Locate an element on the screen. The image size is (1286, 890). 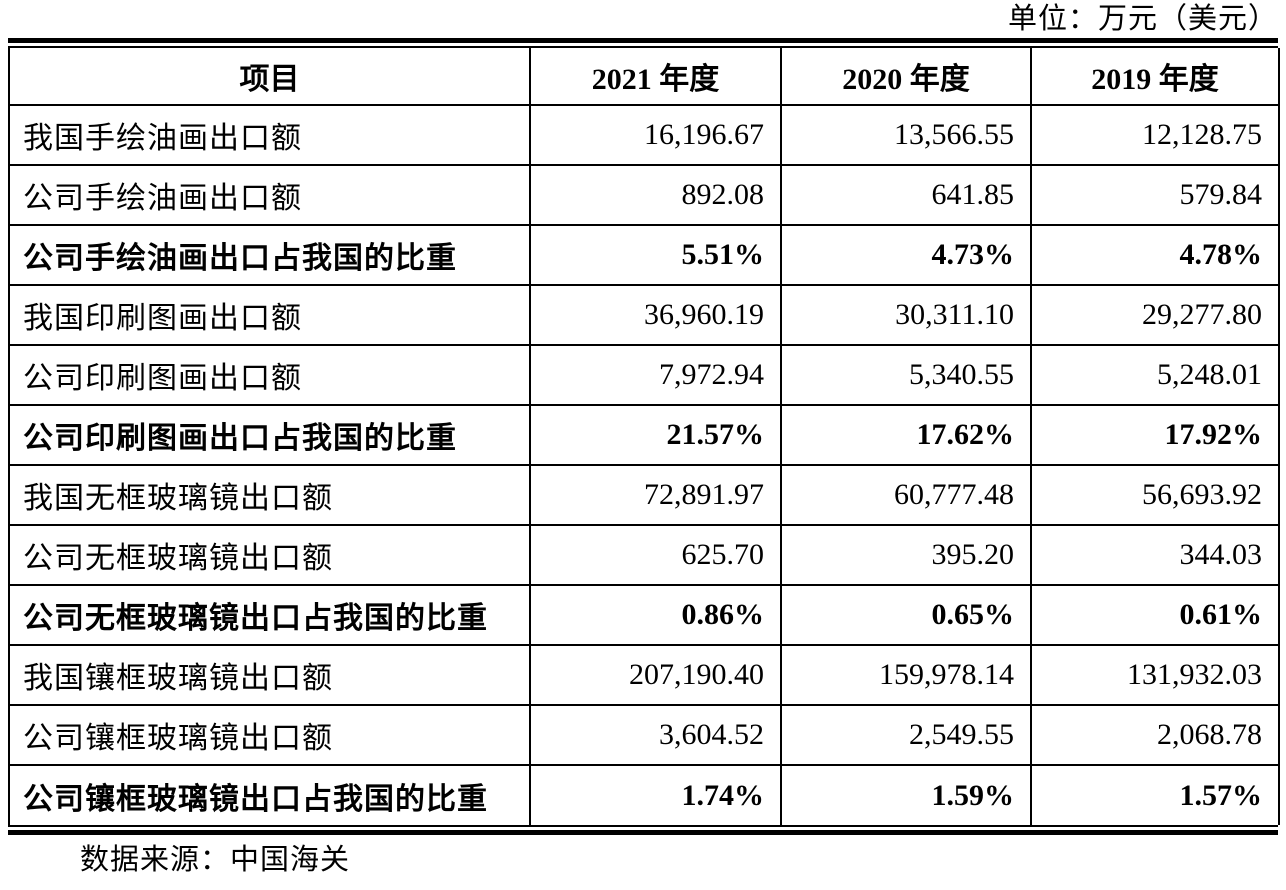
row-value-2019: 2,068.78 is located at coordinates (1155, 735).